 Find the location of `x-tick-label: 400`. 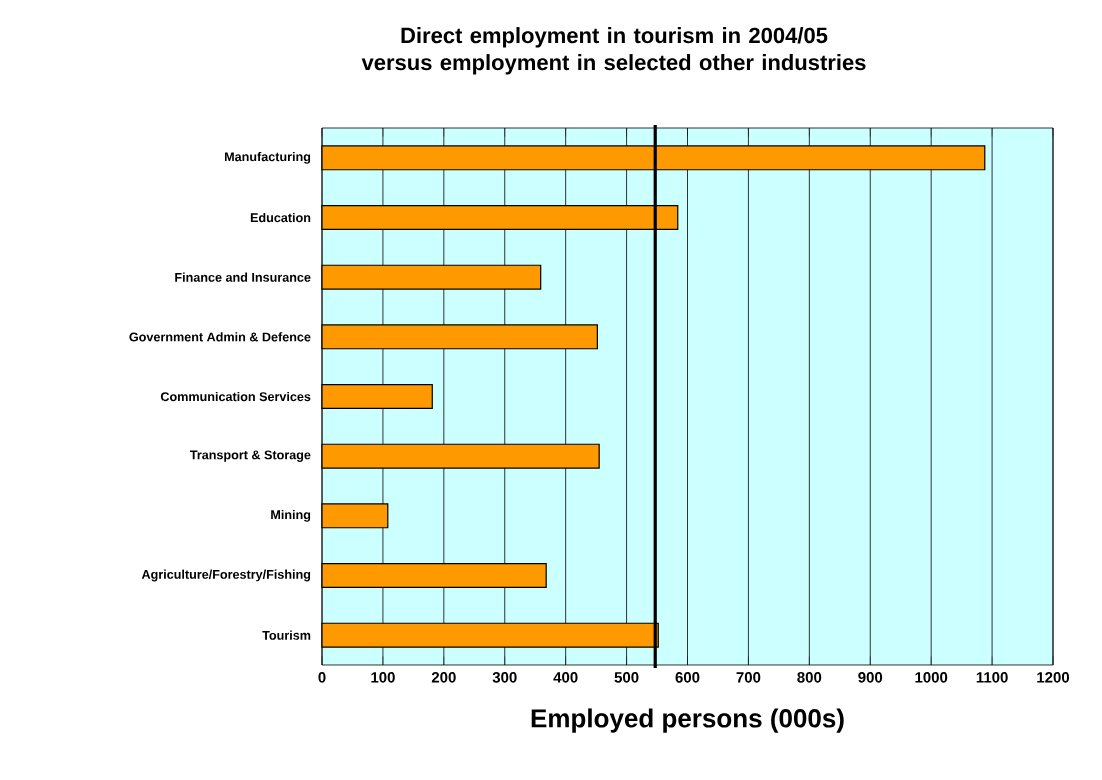

x-tick-label: 400 is located at coordinates (565, 677).